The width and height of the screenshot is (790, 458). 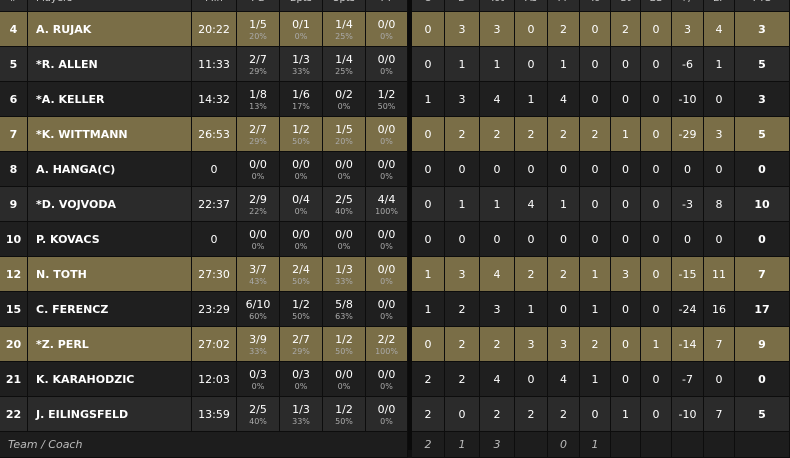 I want to click on fouls-cell: 2, so click(x=564, y=274).